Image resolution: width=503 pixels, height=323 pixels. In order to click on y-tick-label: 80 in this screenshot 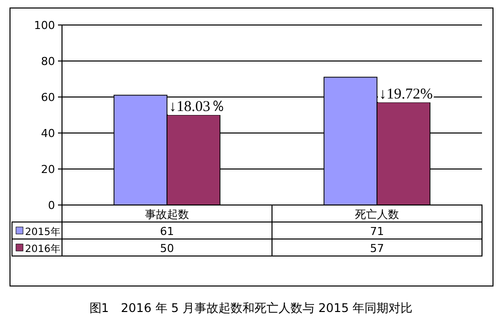, I will do `click(48, 61)`.